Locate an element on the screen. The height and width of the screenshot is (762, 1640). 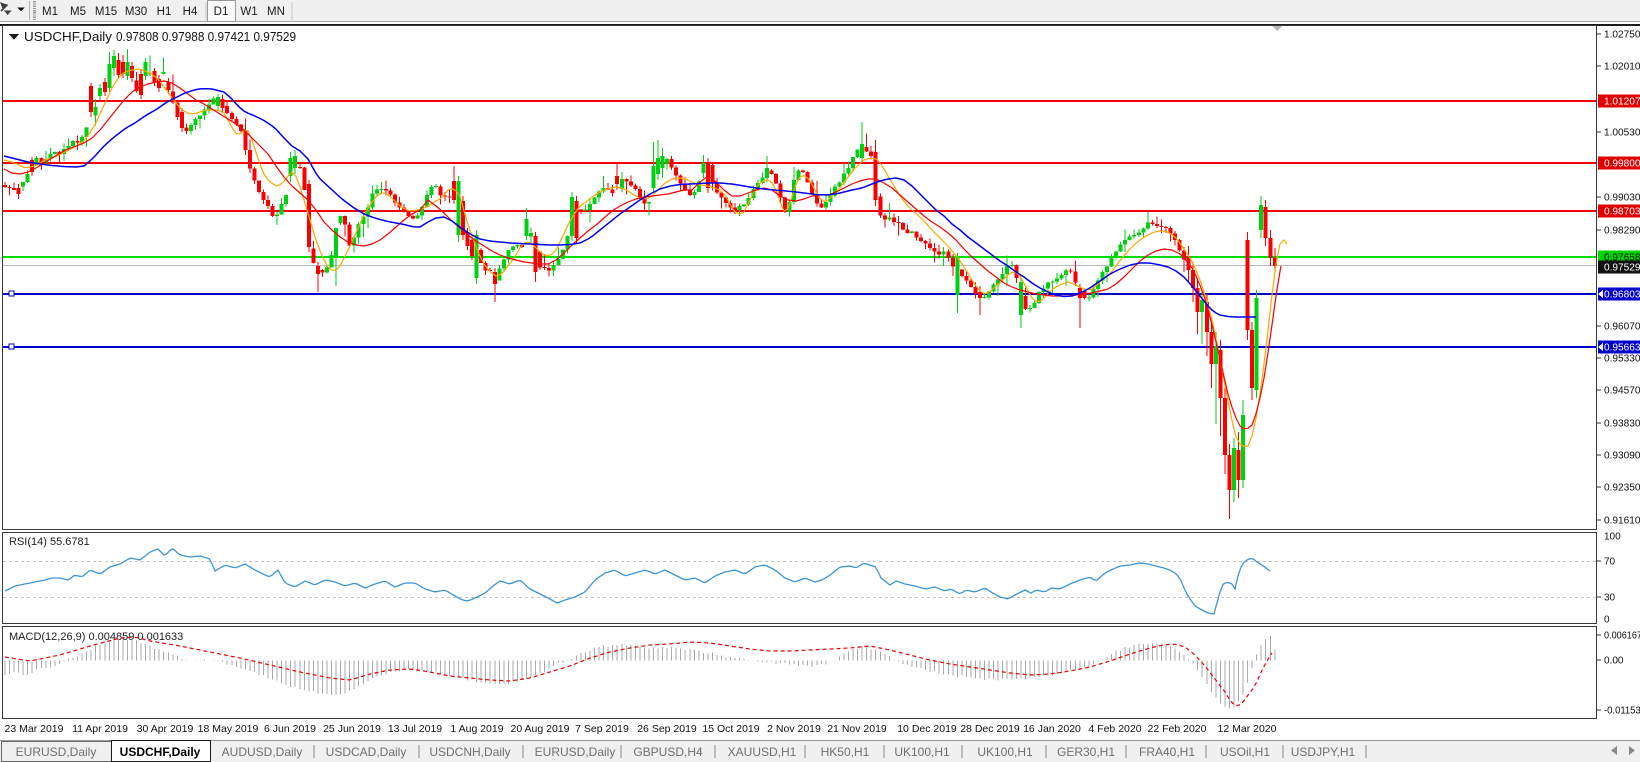
svg-text: 0.95330 is located at coordinates (1622, 359).